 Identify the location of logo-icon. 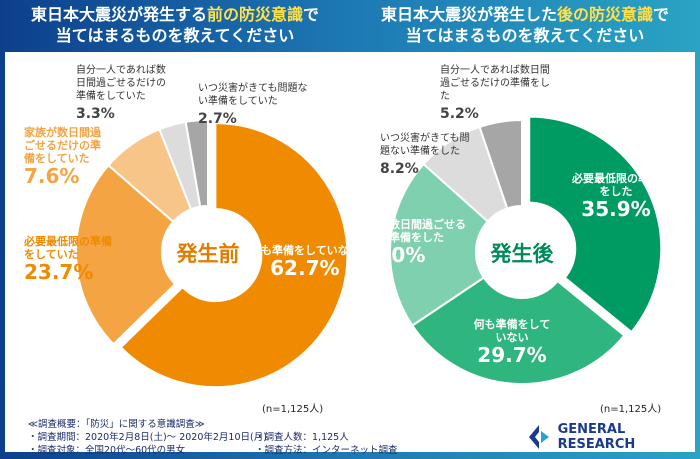
(539, 437).